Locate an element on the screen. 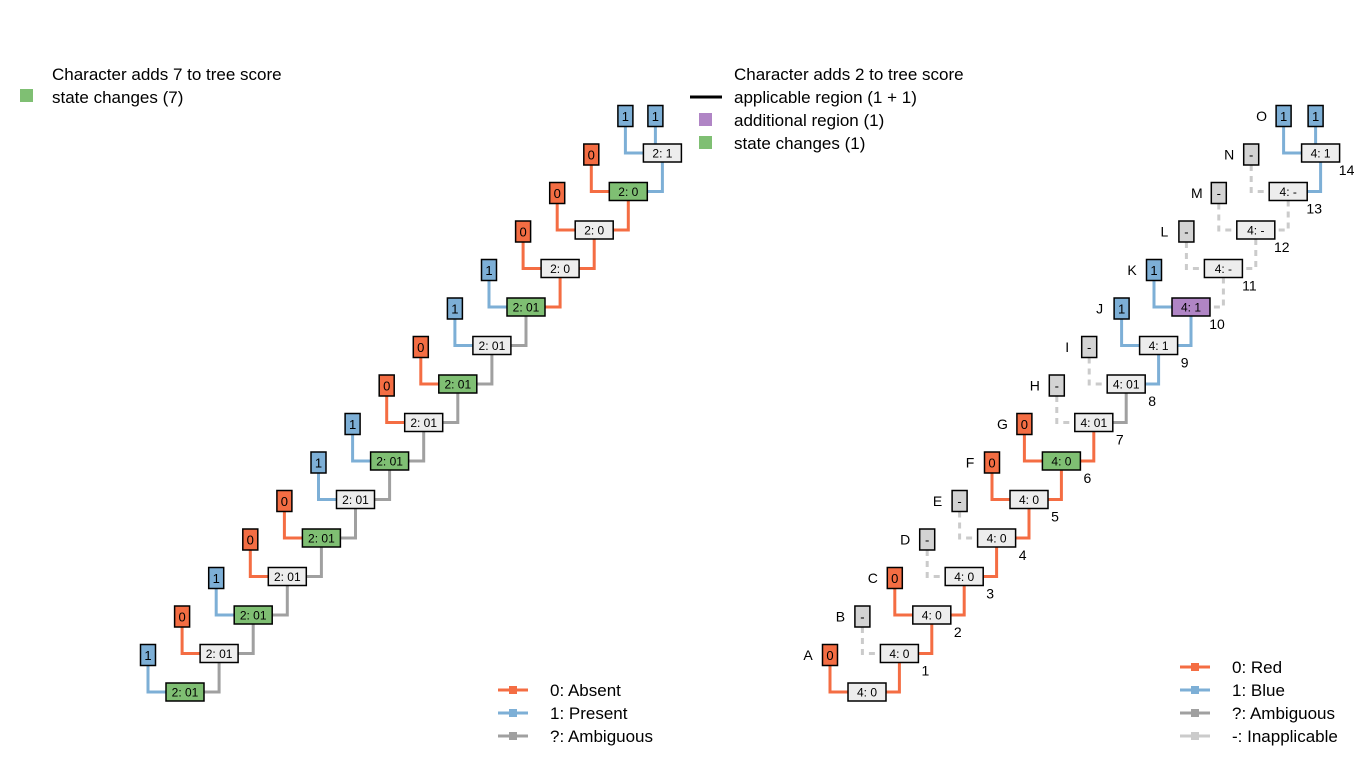 The width and height of the screenshot is (1363, 768). right-node-number: 1 is located at coordinates (926, 671).